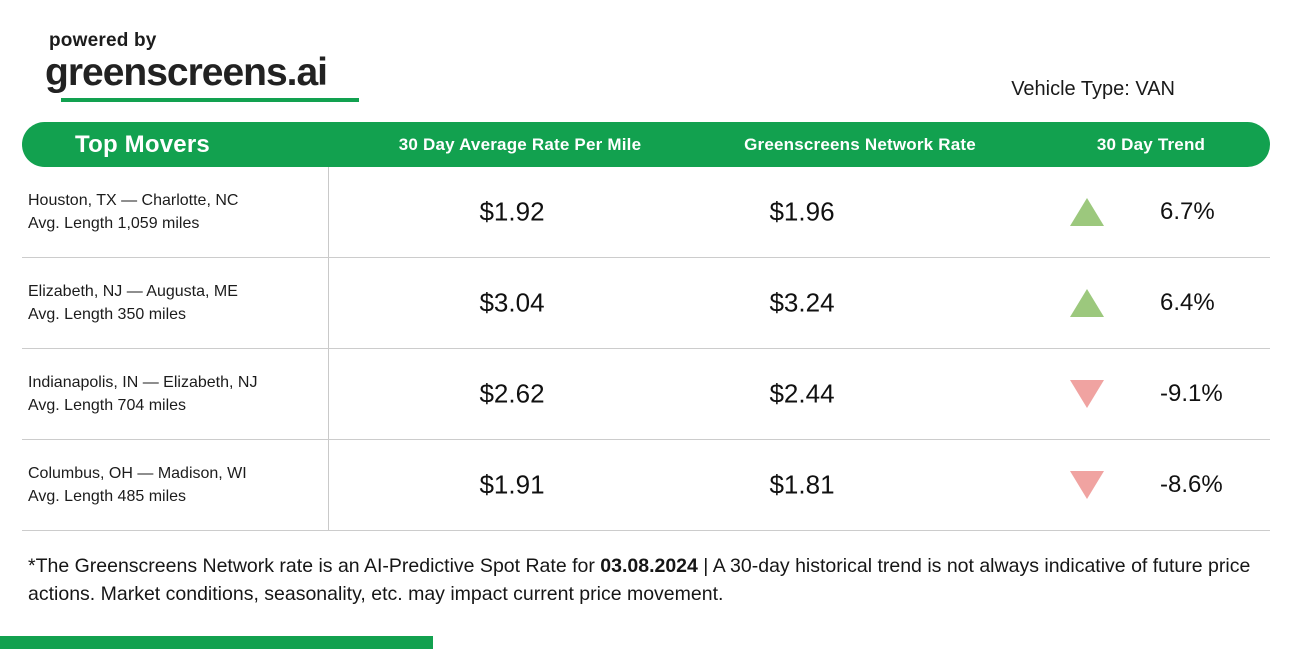 The height and width of the screenshot is (649, 1293). What do you see at coordinates (107, 314) in the screenshot?
I see `route-avg-length: Avg. Length 350 miles` at bounding box center [107, 314].